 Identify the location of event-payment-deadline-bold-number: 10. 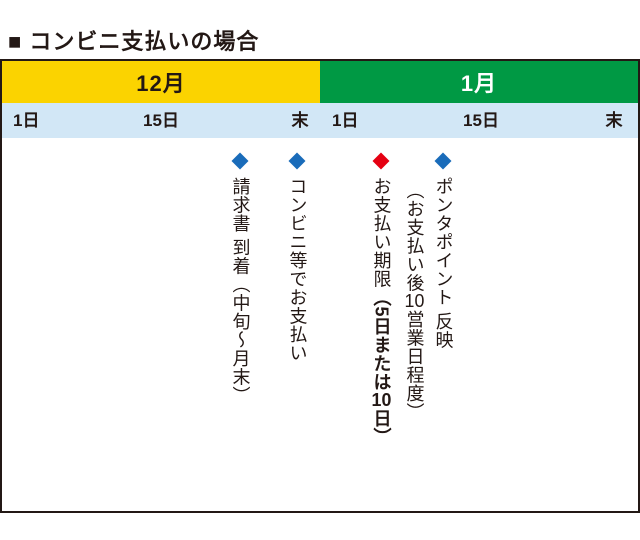
(381, 400).